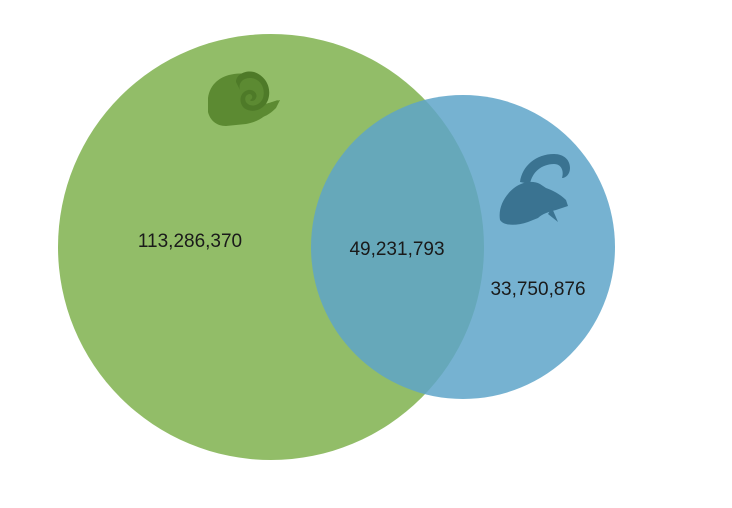 The image size is (732, 508). I want to click on set-a-only-count: 113,286,370, so click(190, 241).